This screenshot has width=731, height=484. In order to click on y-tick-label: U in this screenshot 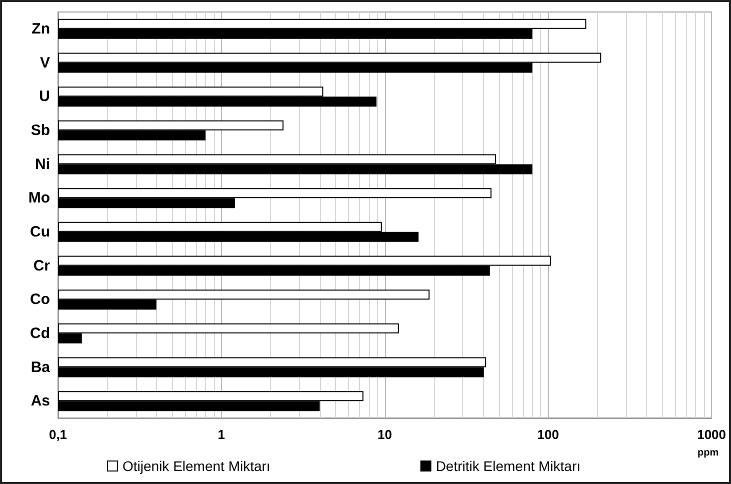, I will do `click(44, 97)`.